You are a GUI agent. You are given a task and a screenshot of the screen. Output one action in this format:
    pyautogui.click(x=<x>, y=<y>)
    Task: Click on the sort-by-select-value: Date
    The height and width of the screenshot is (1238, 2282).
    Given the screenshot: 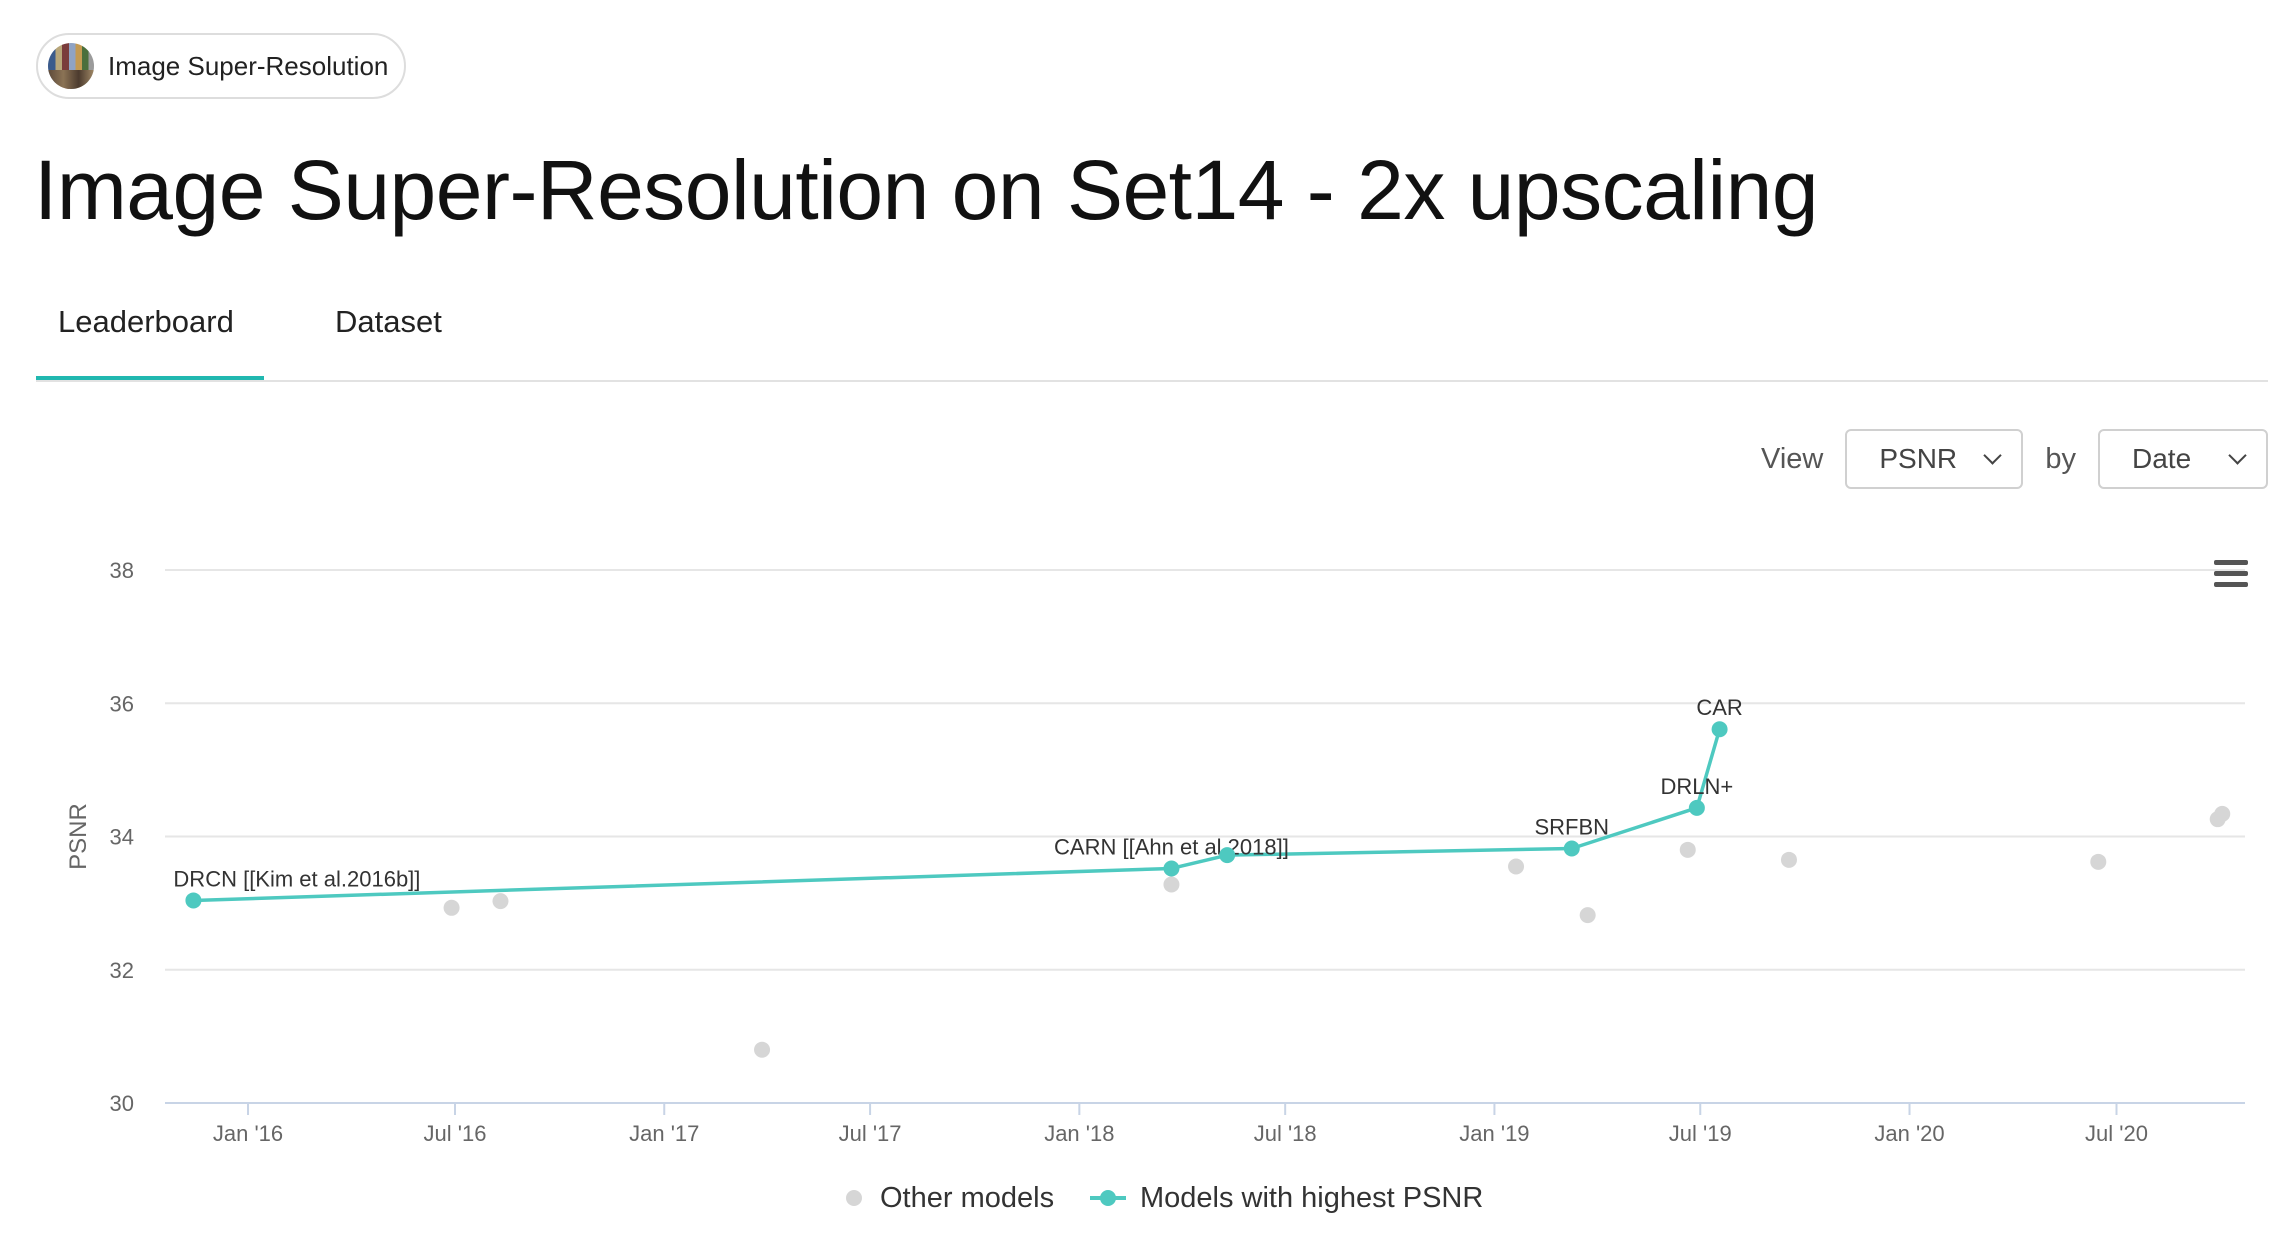 What is the action you would take?
    pyautogui.click(x=2162, y=458)
    